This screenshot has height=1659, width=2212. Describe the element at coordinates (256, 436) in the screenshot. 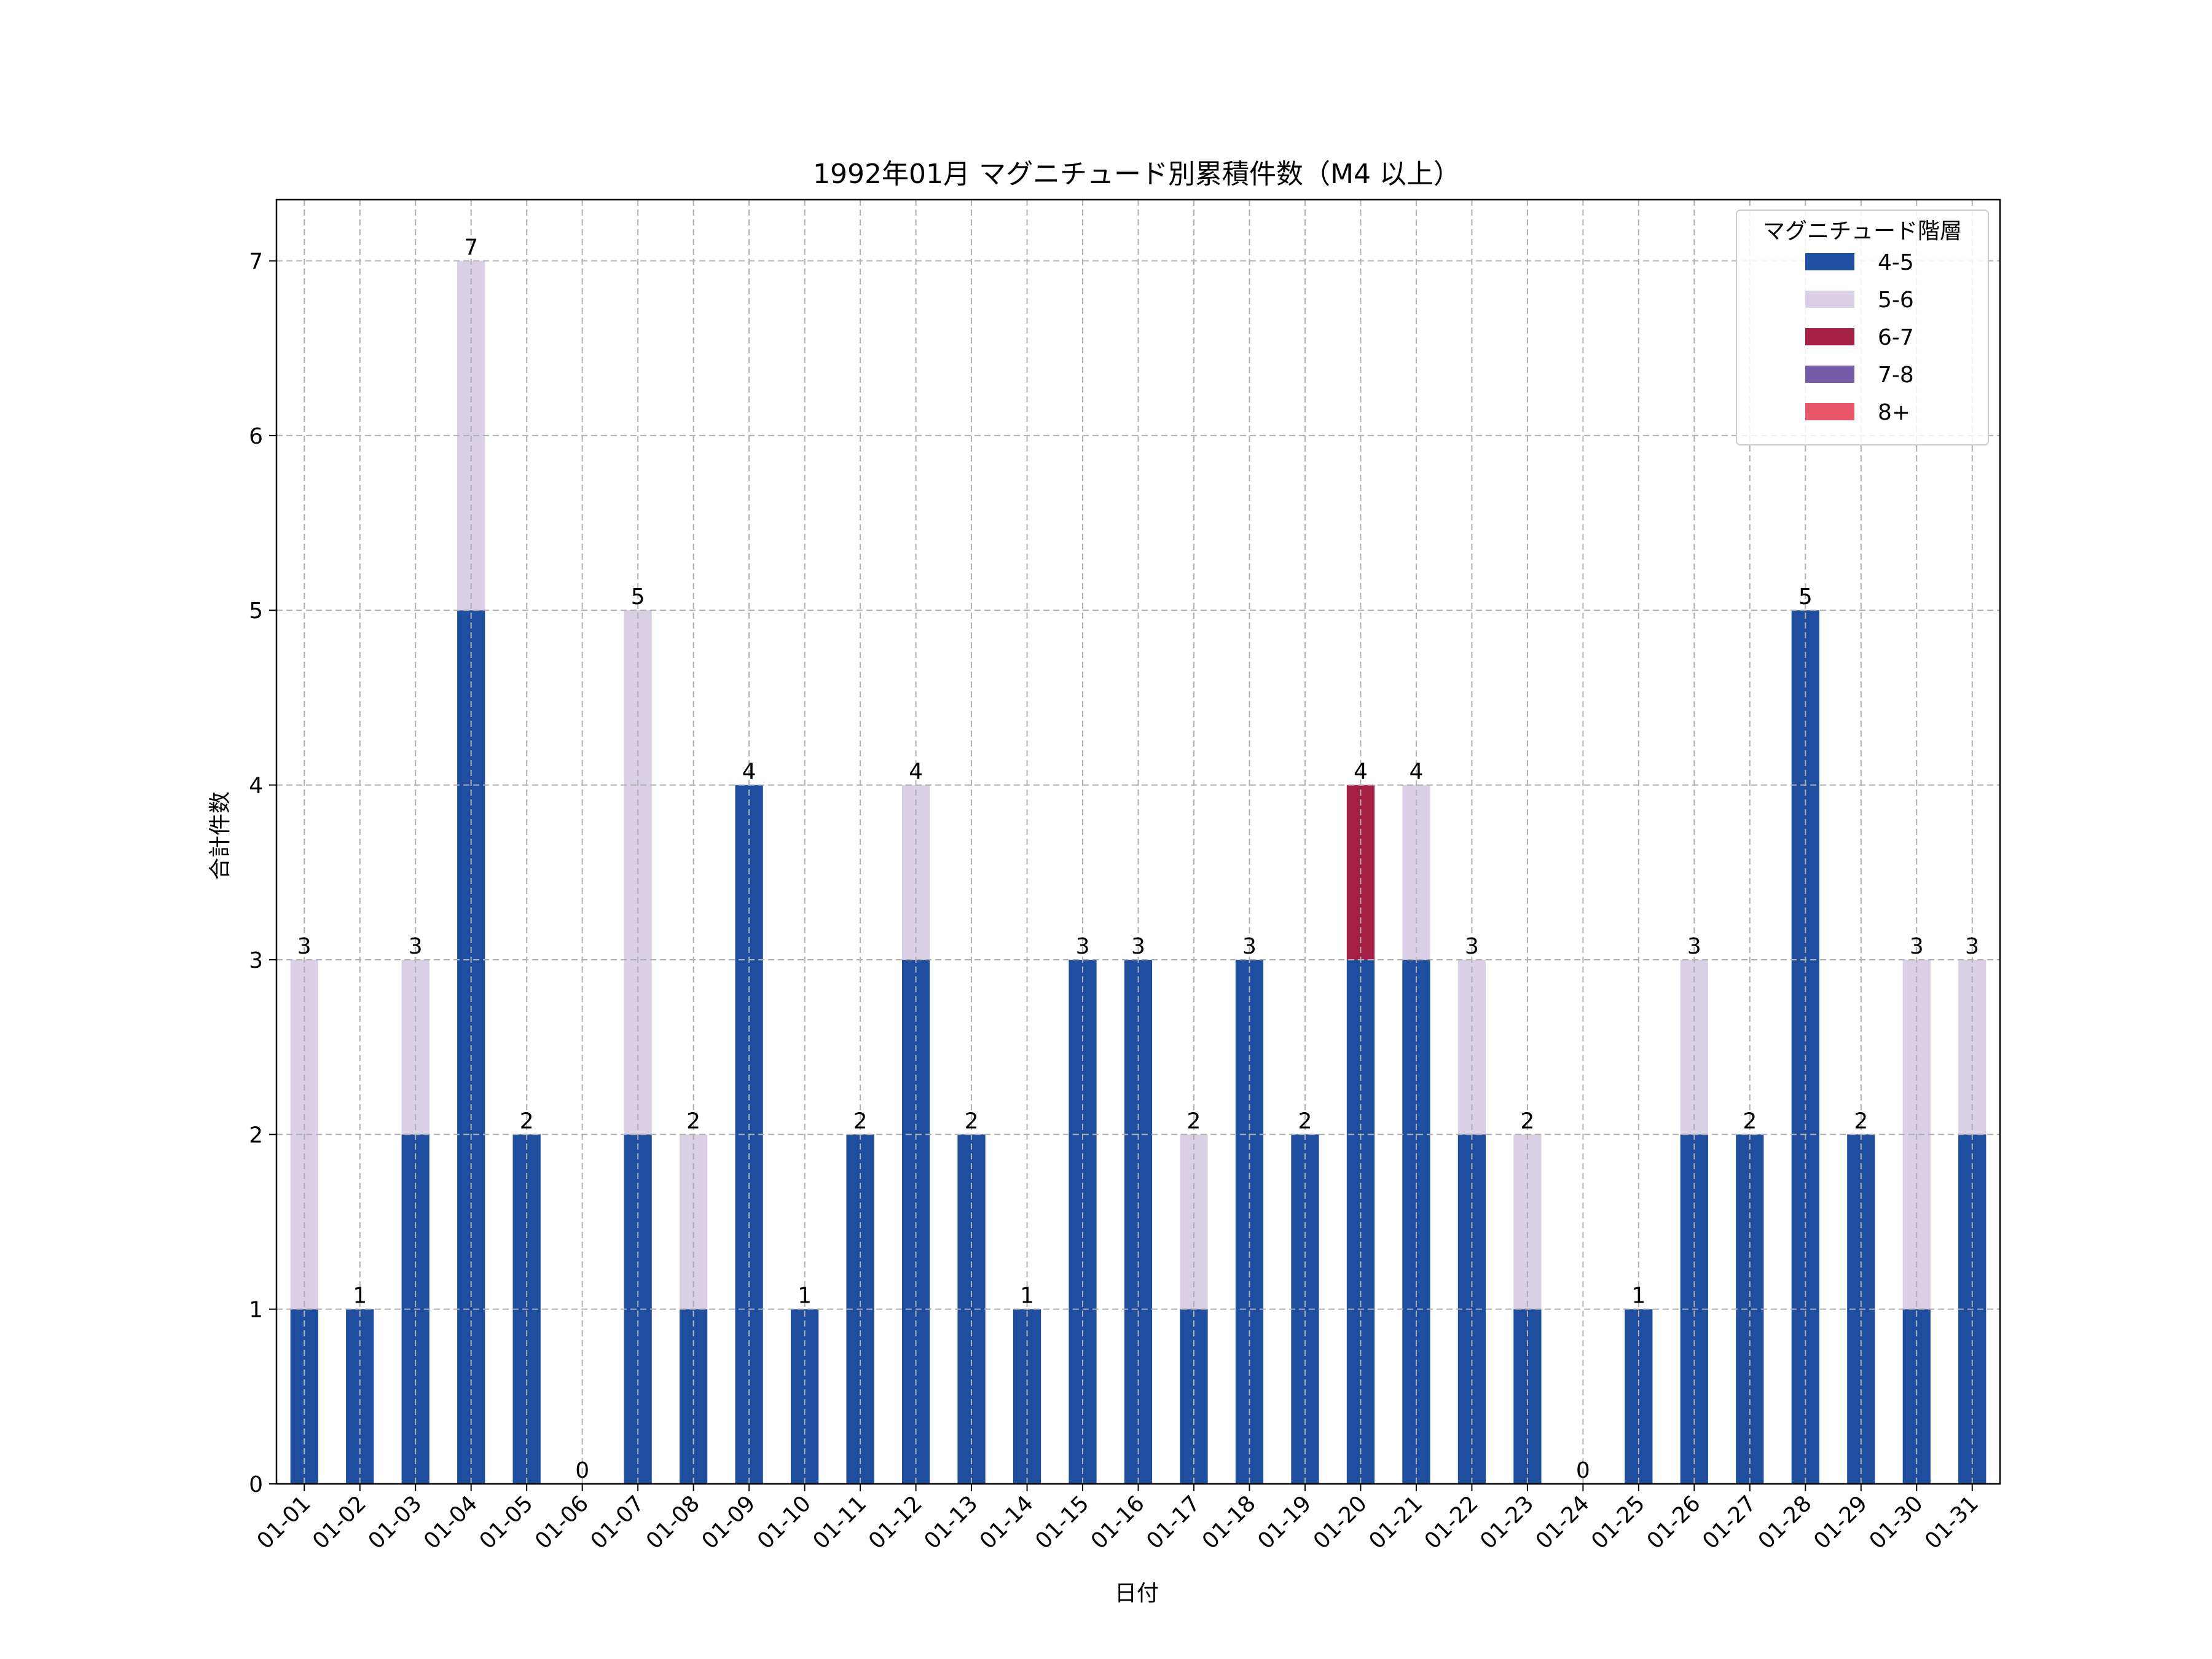

I see `y-tick-label: 6` at that location.